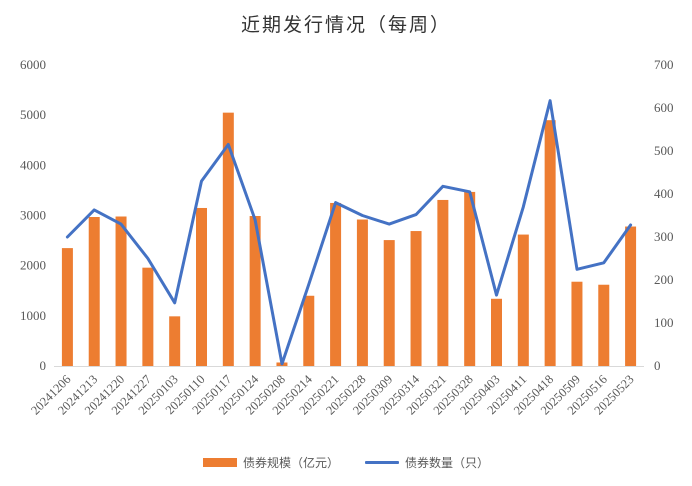  What do you see at coordinates (33, 265) in the screenshot?
I see `y-left-tick-label: 2000` at bounding box center [33, 265].